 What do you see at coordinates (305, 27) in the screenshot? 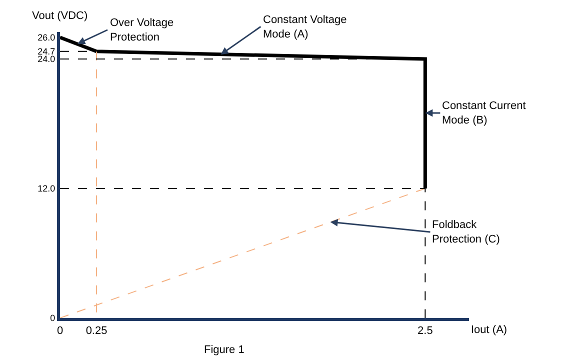
I see `annotation: Constant Voltage Mode (A)` at bounding box center [305, 27].